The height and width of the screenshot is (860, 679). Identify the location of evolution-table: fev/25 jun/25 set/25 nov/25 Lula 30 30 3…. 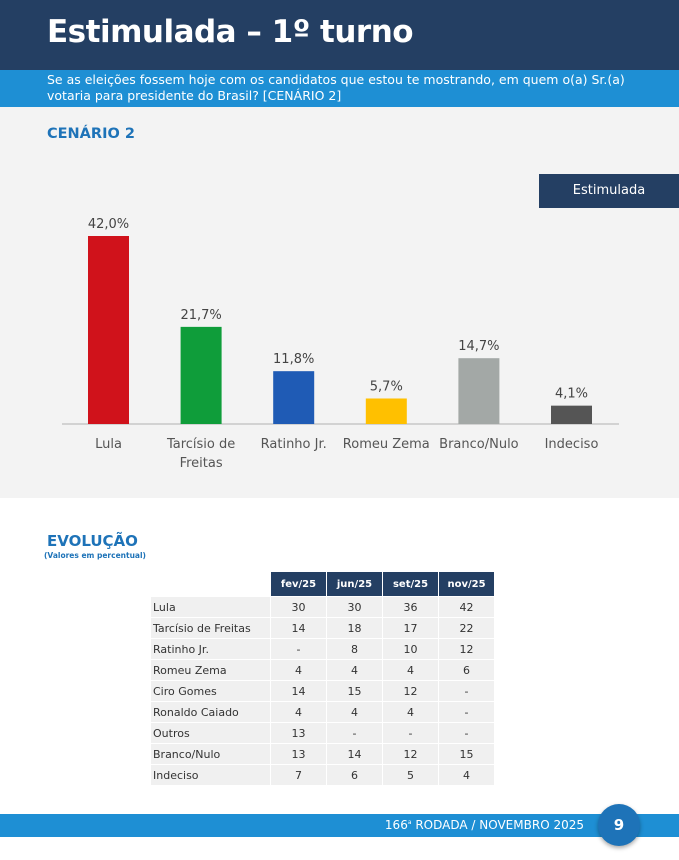
(322, 678).